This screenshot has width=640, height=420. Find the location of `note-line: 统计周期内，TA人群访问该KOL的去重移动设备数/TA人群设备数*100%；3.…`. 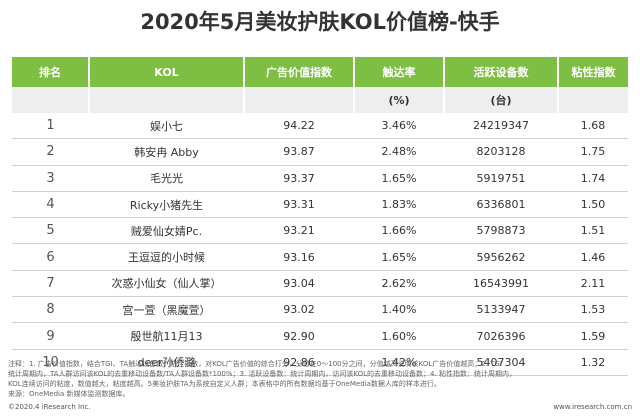

note-line: 统计周期内，TA人群访问该KOL的去重移动设备数/TA人群设备数*100%；3.… is located at coordinates (262, 374).